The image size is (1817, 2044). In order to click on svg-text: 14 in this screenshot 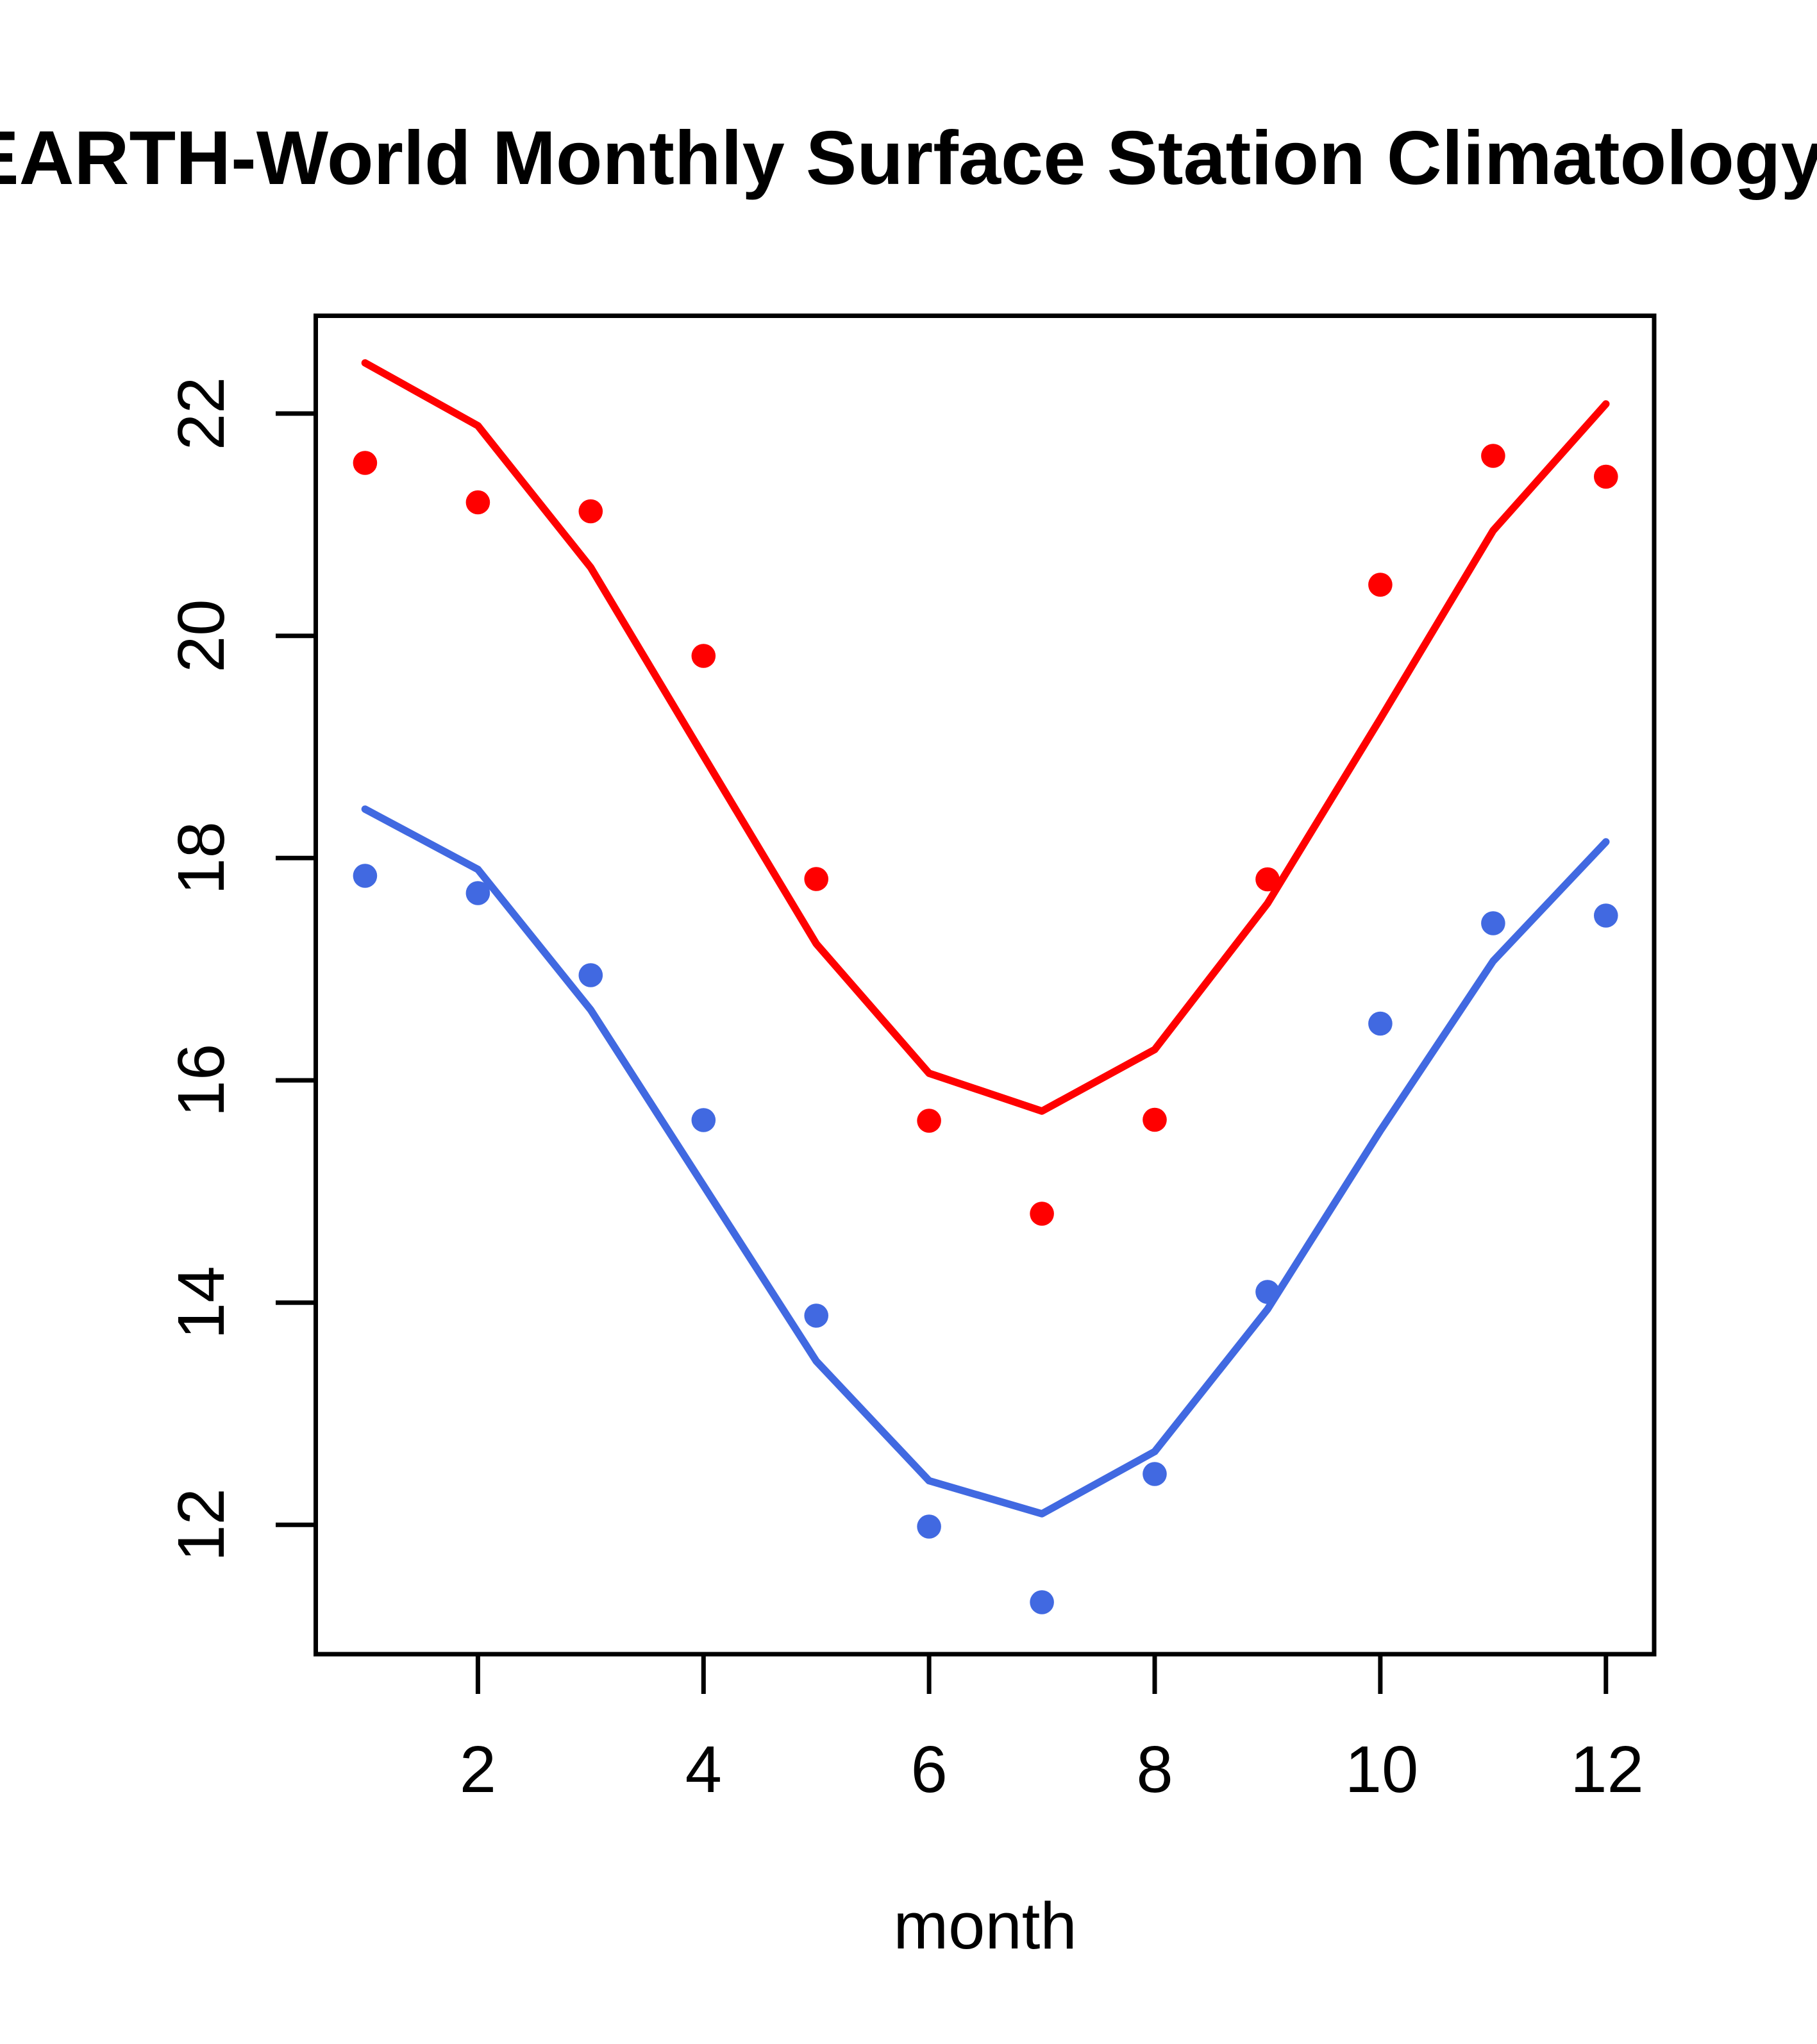, I will do `click(201, 1302)`.